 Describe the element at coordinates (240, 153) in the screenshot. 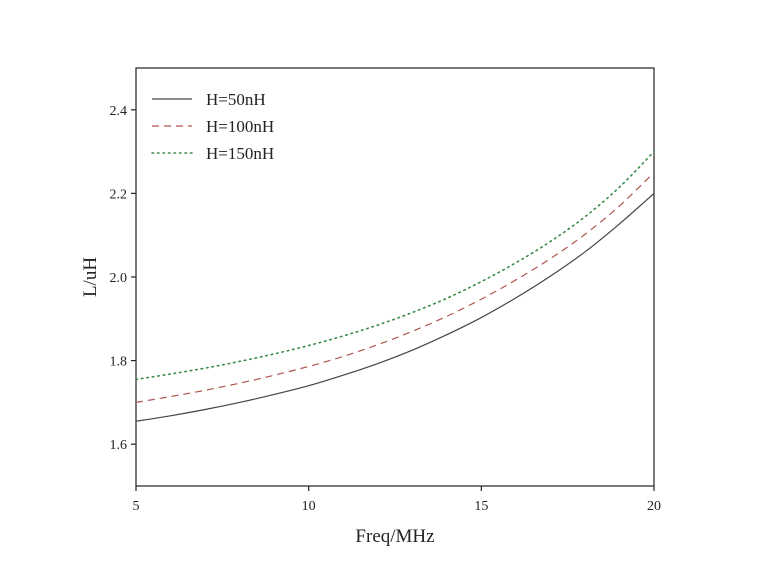

I see `legend-label-3: H=150nH` at that location.